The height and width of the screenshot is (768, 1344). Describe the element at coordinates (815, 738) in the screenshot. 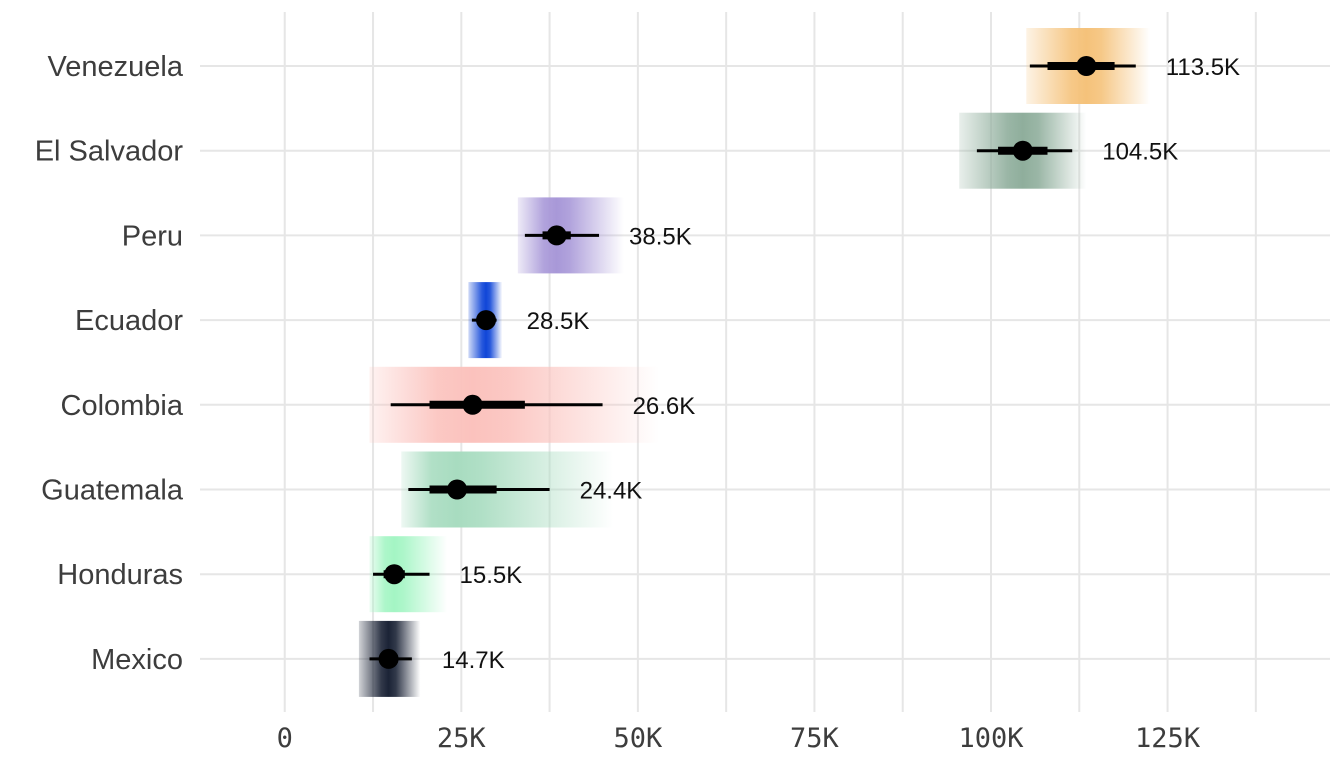

I see `x-tick-label: 75K` at that location.